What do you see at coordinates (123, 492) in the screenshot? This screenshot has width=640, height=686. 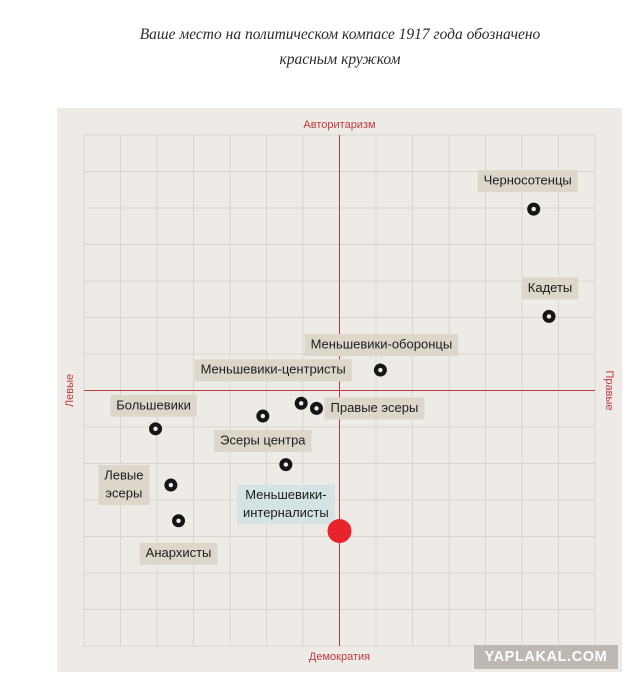 I see `point-label: эсеры` at bounding box center [123, 492].